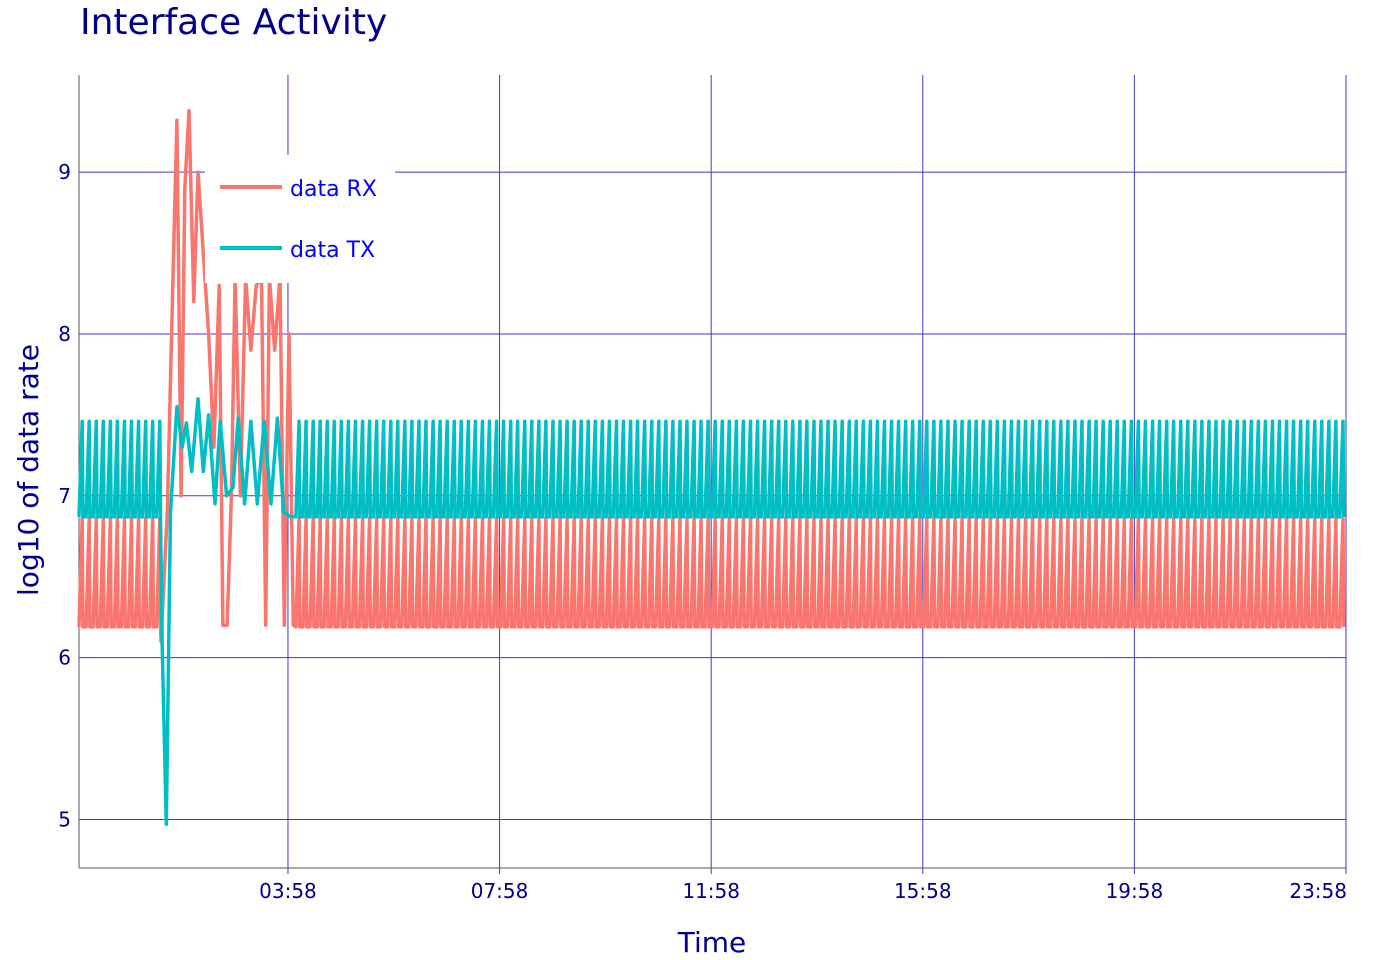 The width and height of the screenshot is (1392, 960). What do you see at coordinates (1135, 891) in the screenshot?
I see `x-tick-label: 19:58` at bounding box center [1135, 891].